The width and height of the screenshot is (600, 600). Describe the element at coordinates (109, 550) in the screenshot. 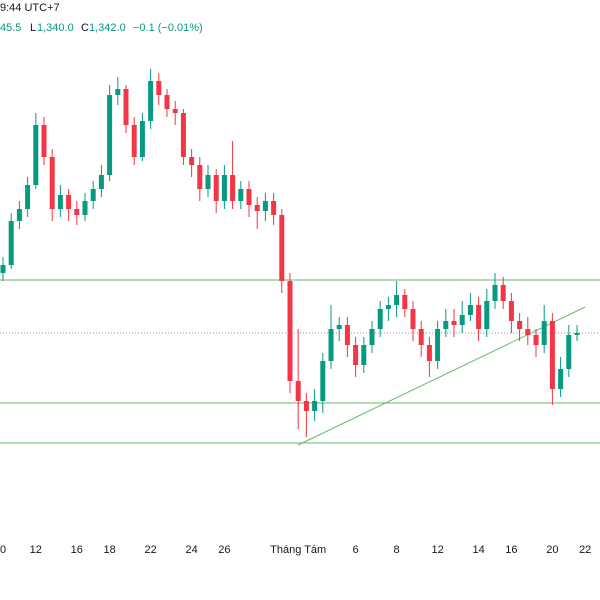

I see `x-tick-label: 18` at that location.